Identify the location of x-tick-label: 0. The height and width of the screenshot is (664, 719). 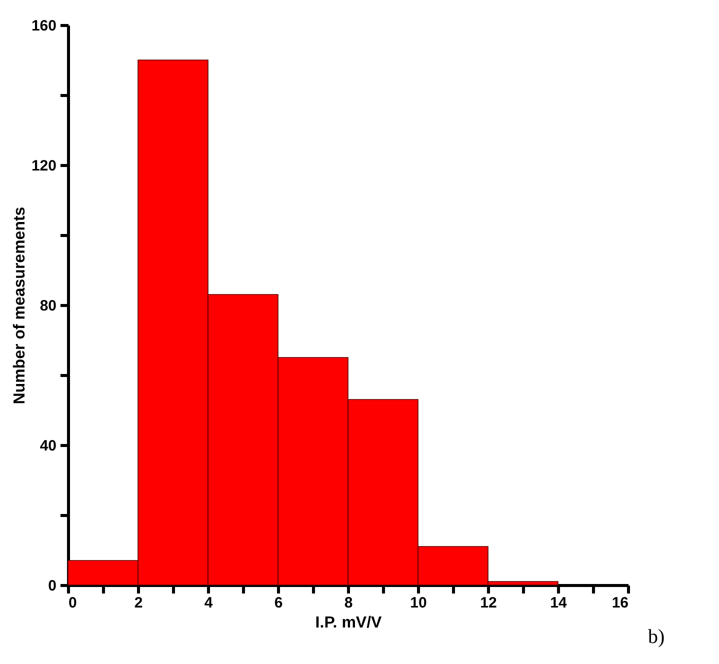
(72, 603).